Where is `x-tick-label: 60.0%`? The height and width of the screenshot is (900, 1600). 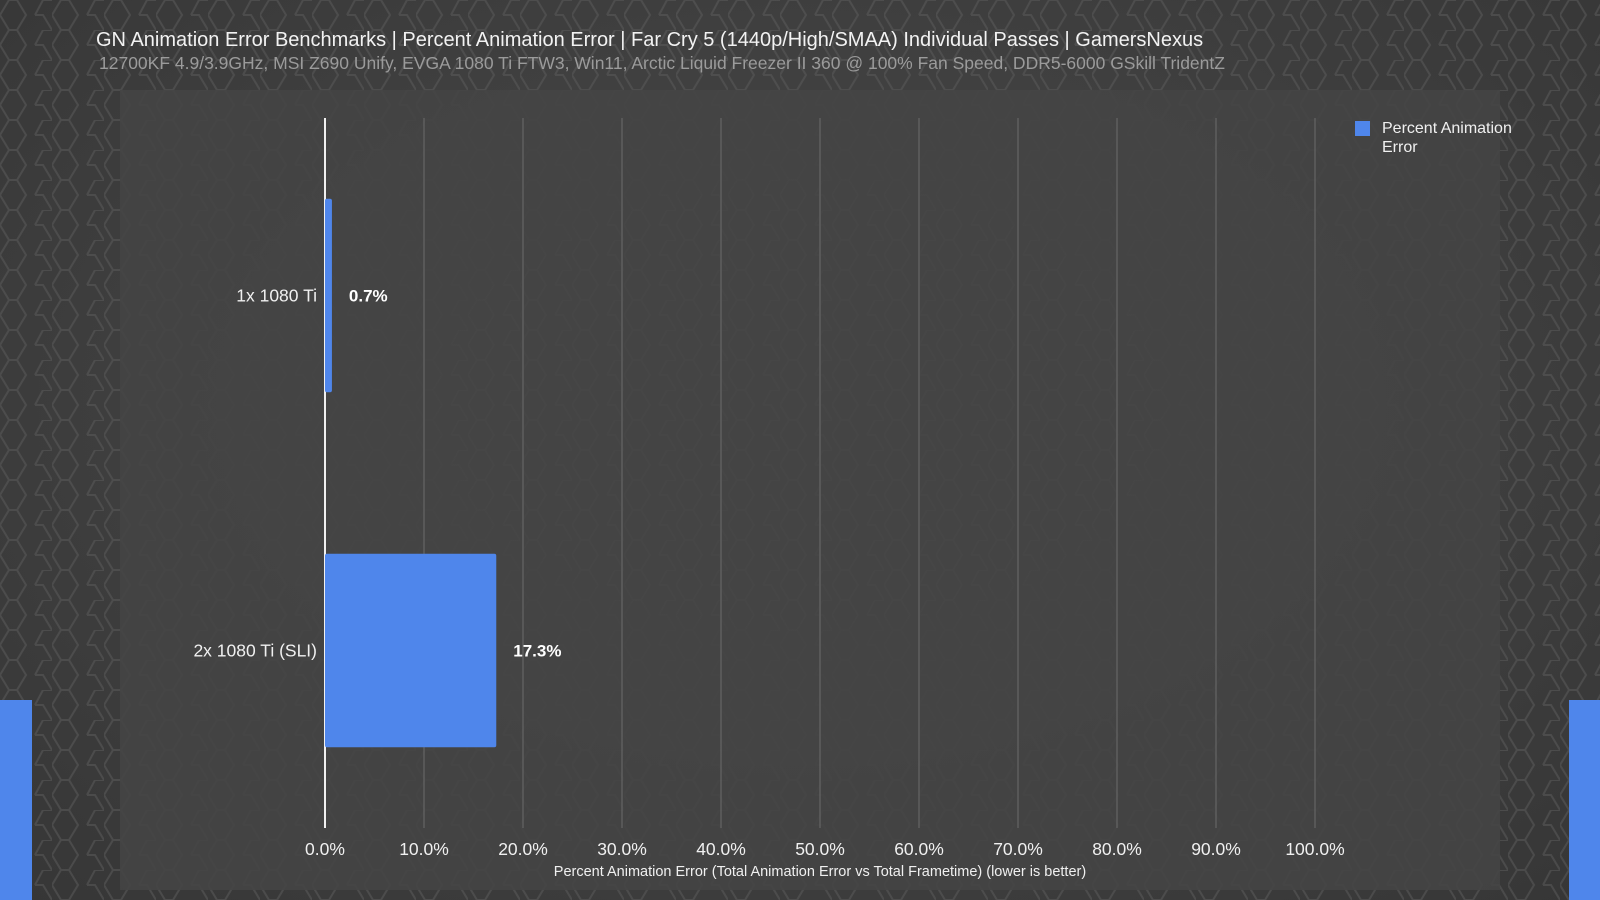
x-tick-label: 60.0% is located at coordinates (919, 849).